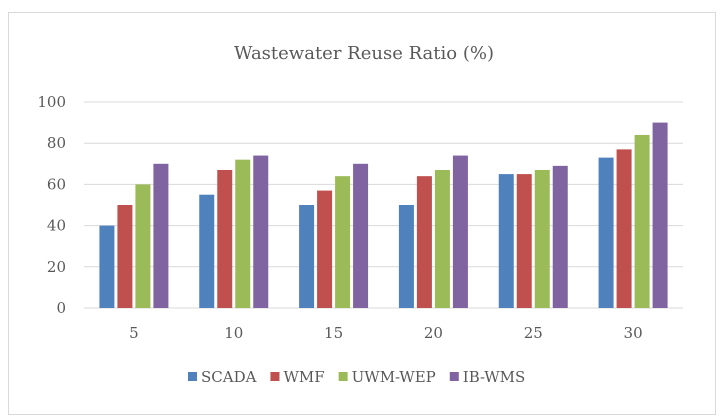  What do you see at coordinates (633, 333) in the screenshot?
I see `x-tick-label: 30` at bounding box center [633, 333].